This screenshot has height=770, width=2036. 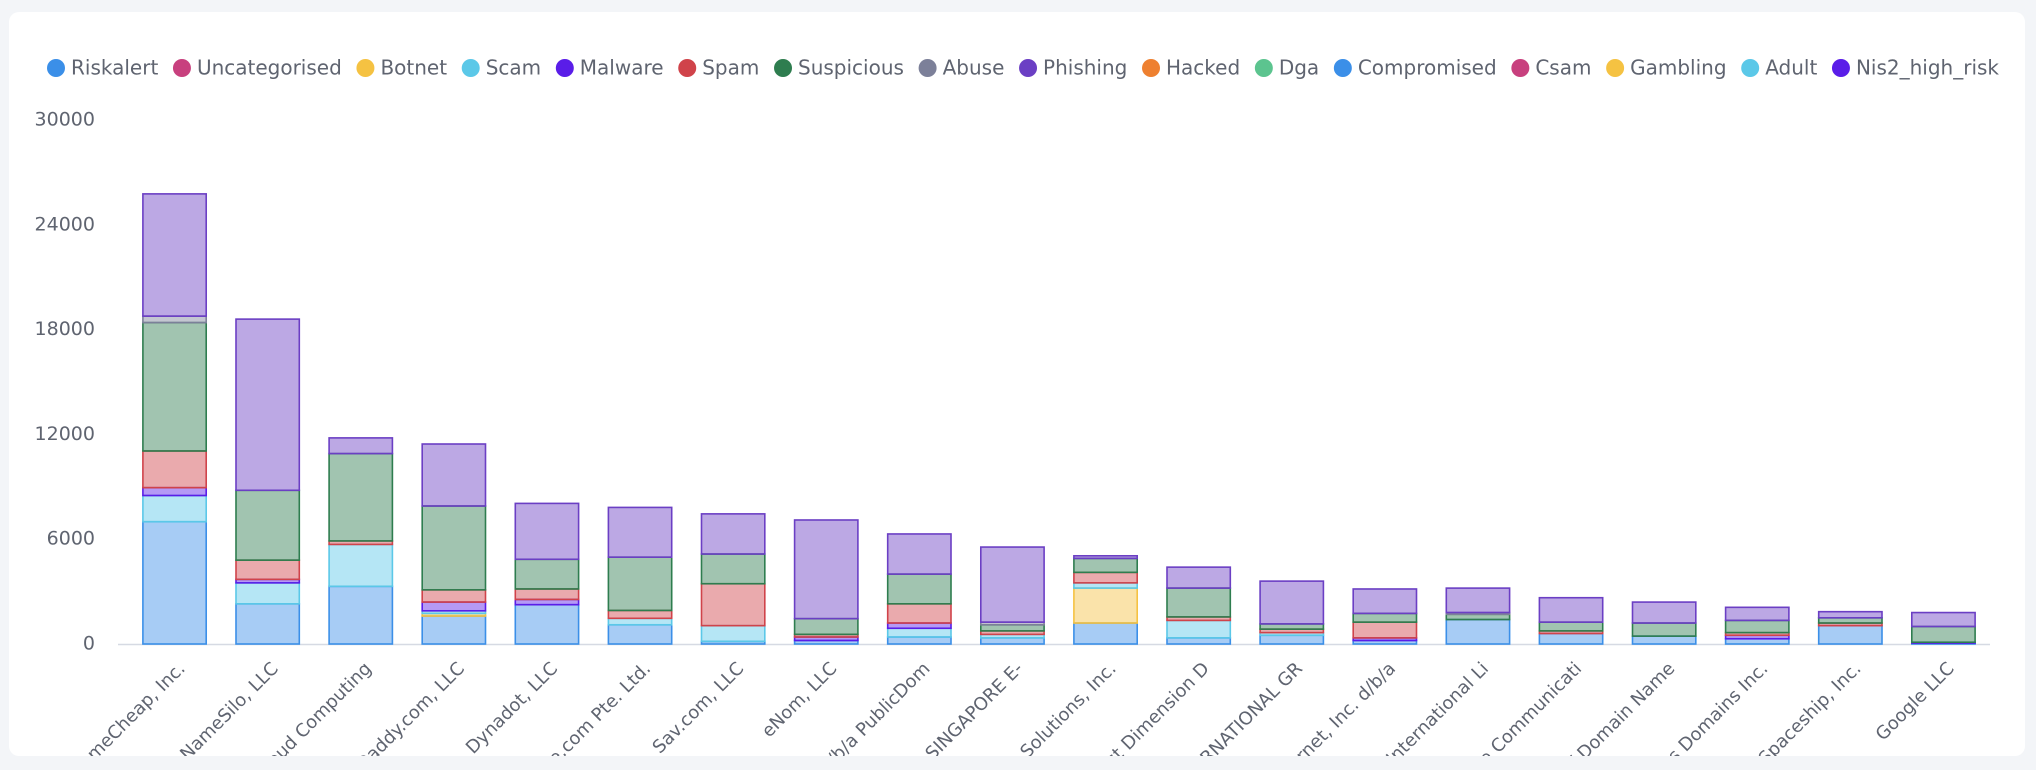 What do you see at coordinates (961, 68) in the screenshot?
I see `legend-item: Abuse` at bounding box center [961, 68].